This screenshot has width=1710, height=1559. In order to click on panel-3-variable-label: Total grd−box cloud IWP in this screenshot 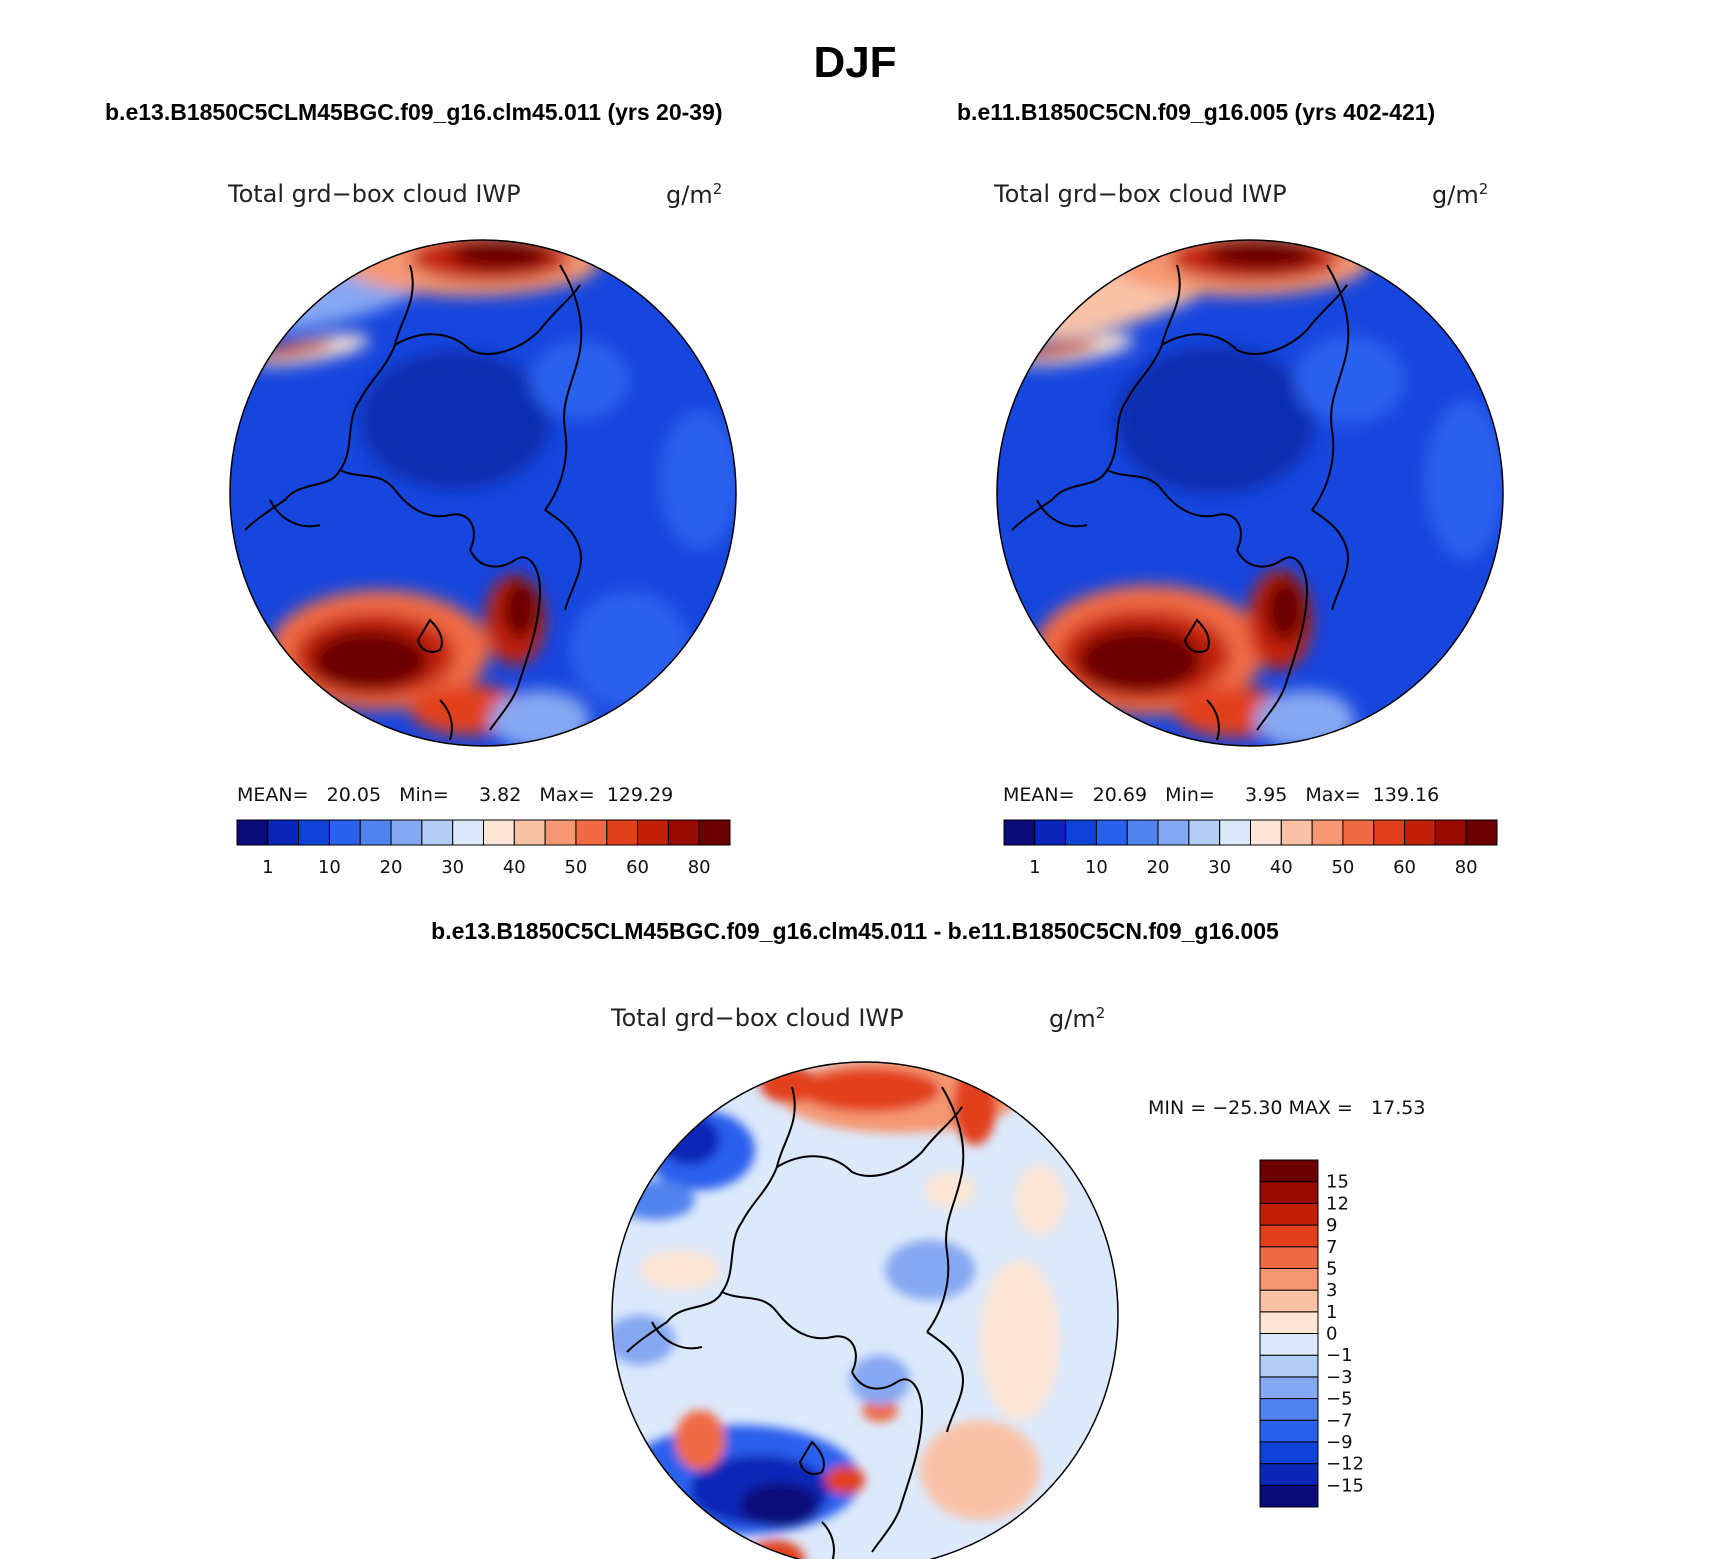, I will do `click(757, 1018)`.